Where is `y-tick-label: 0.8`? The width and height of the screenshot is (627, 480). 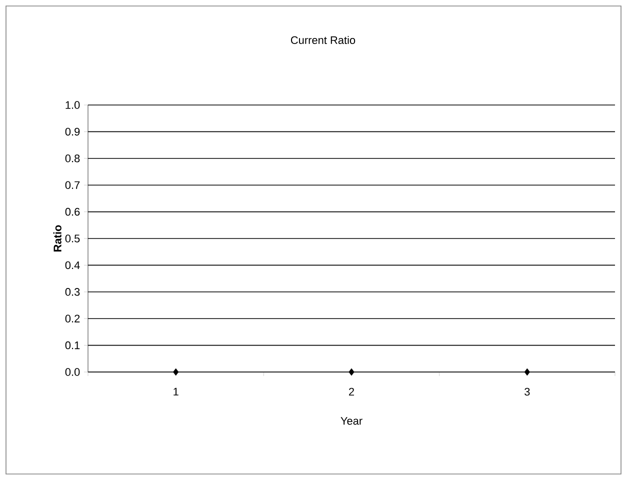
y-tick-label: 0.8 is located at coordinates (72, 158).